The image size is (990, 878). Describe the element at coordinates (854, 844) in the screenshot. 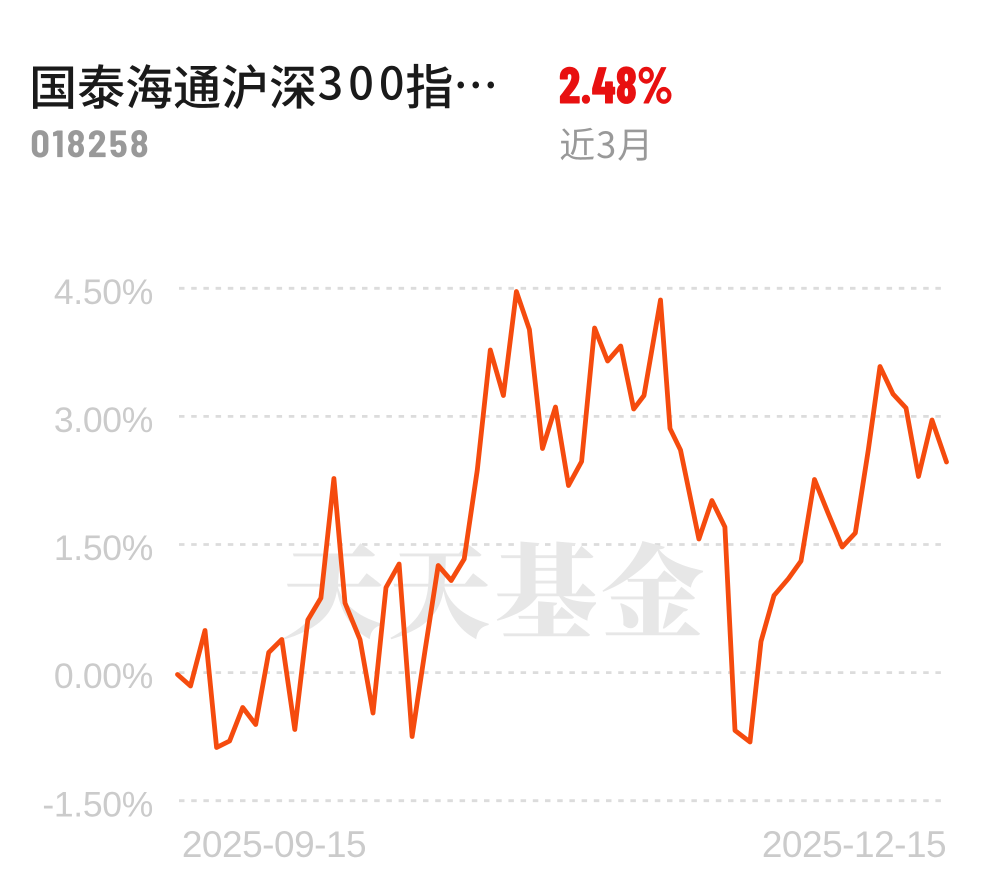

I see `svg-text: 2025-12-15` at that location.